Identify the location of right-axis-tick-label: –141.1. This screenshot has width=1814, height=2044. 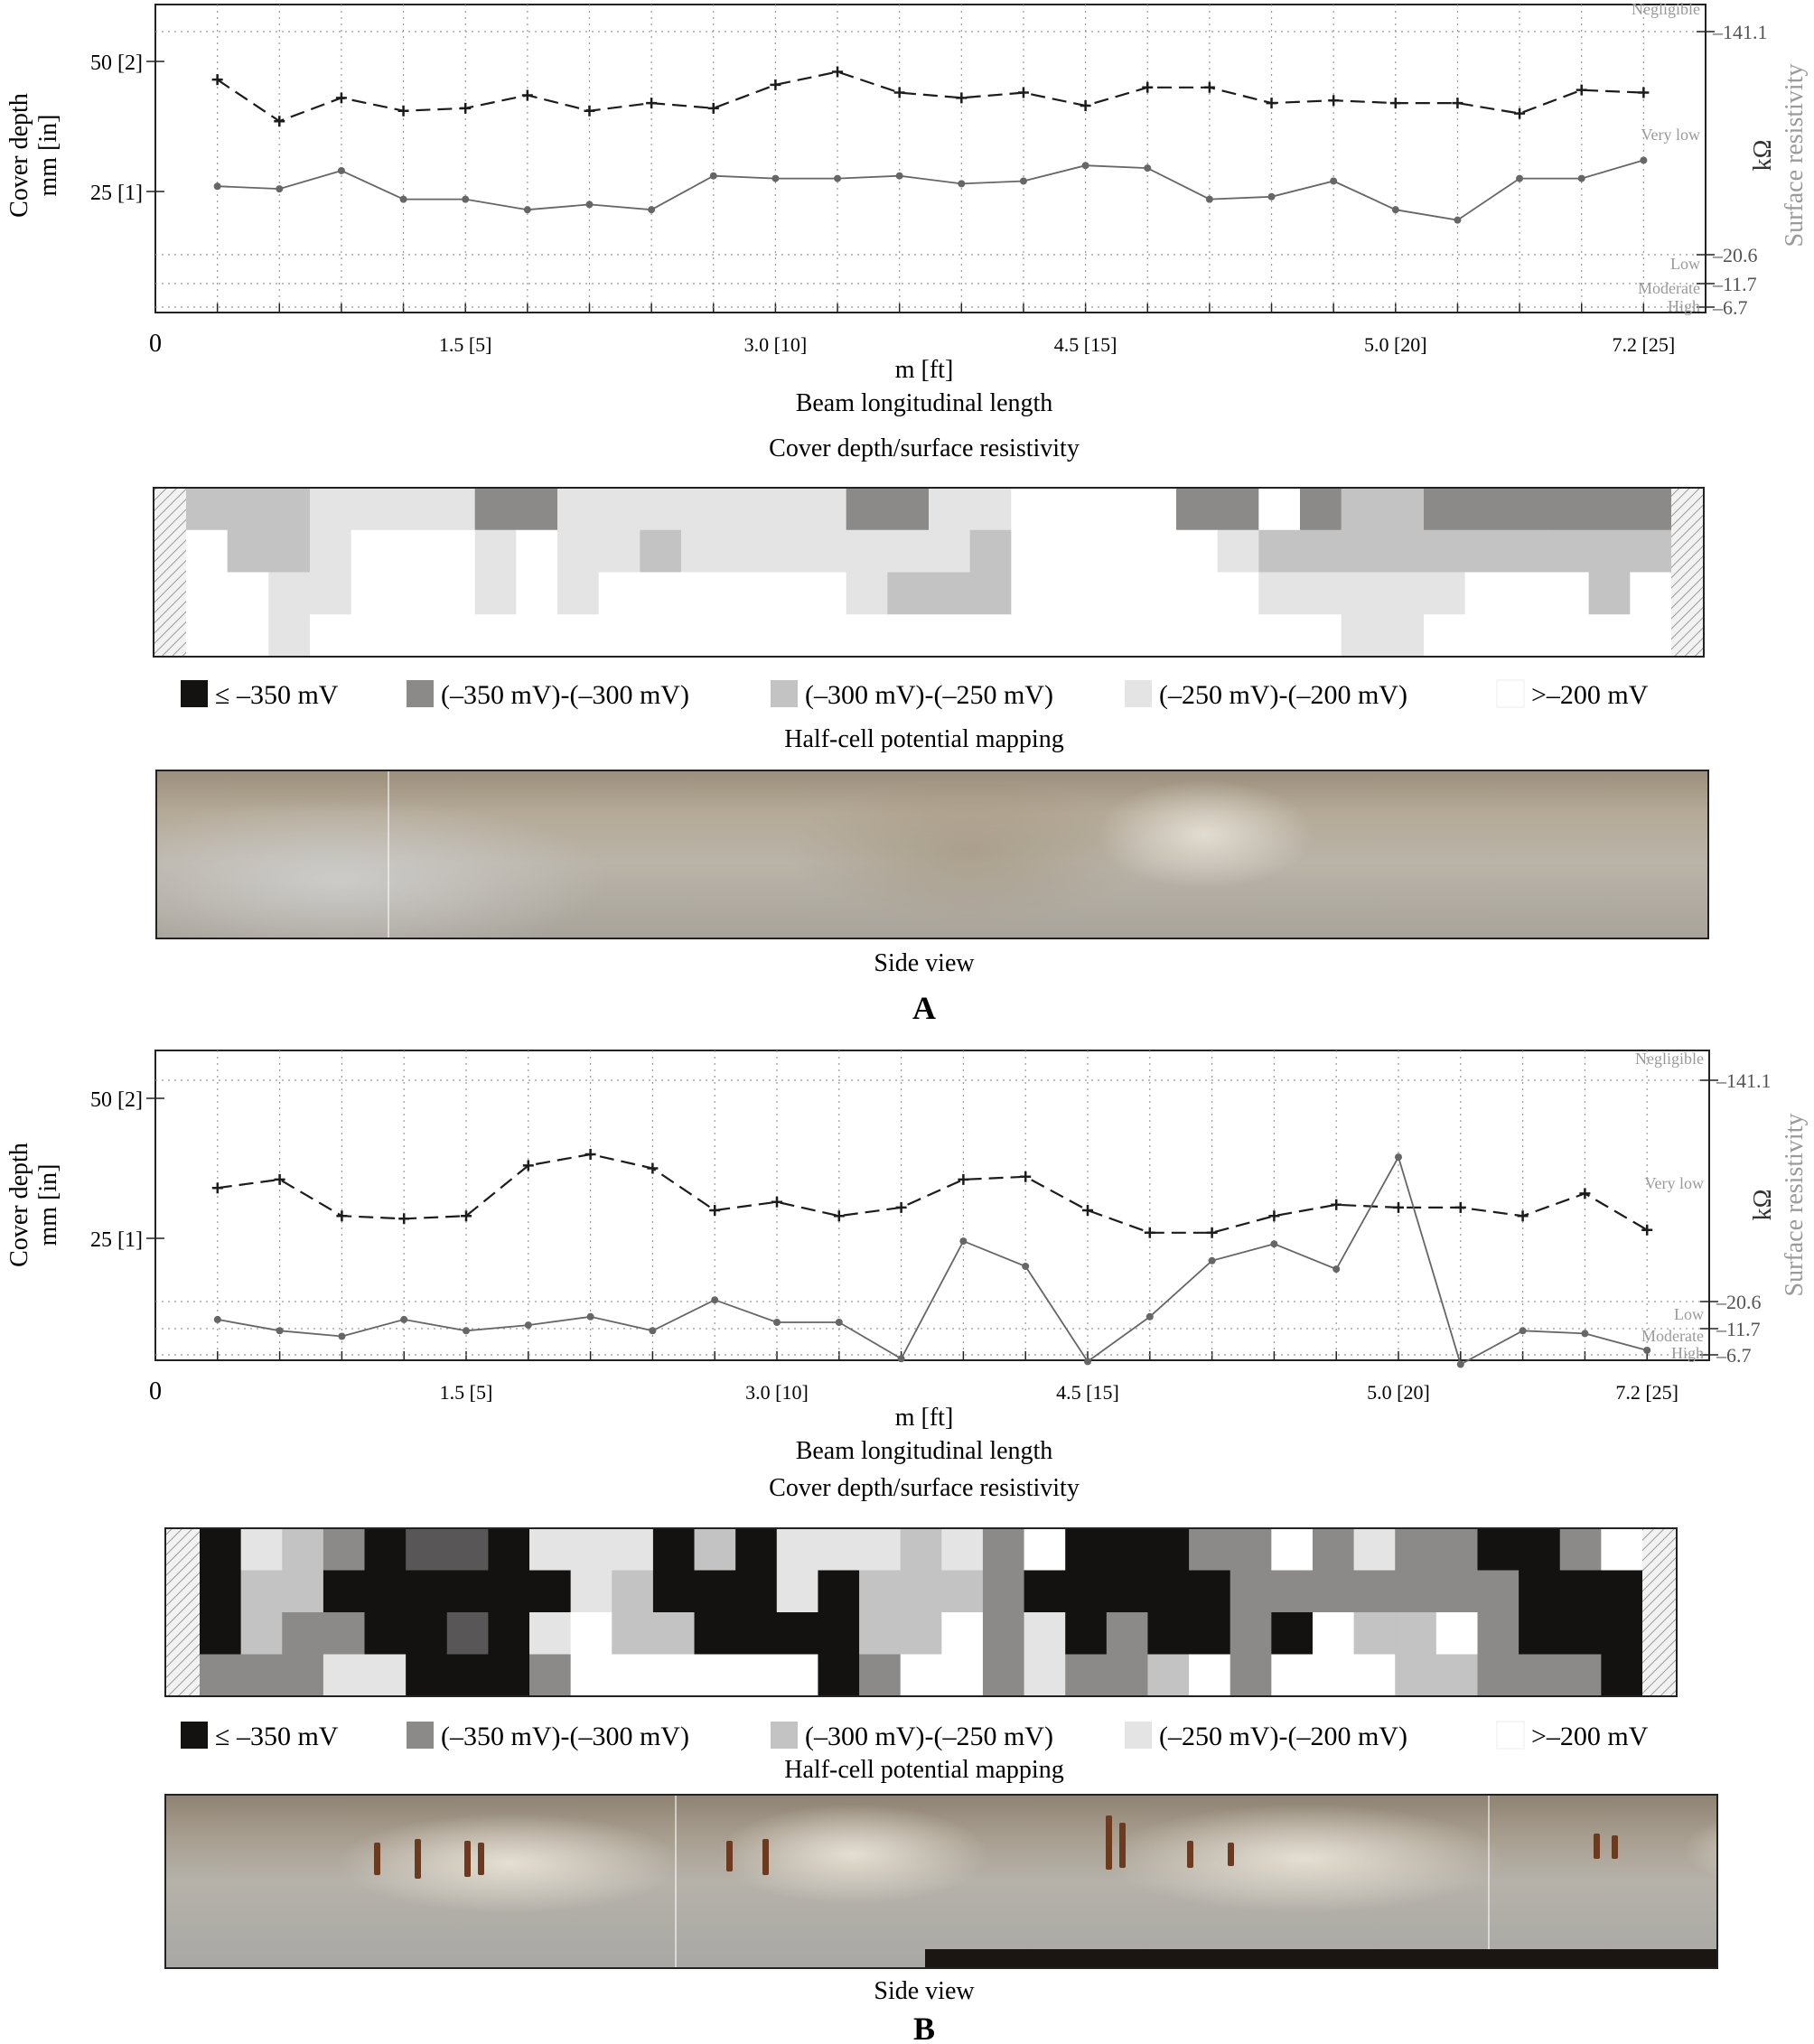
(1744, 1080).